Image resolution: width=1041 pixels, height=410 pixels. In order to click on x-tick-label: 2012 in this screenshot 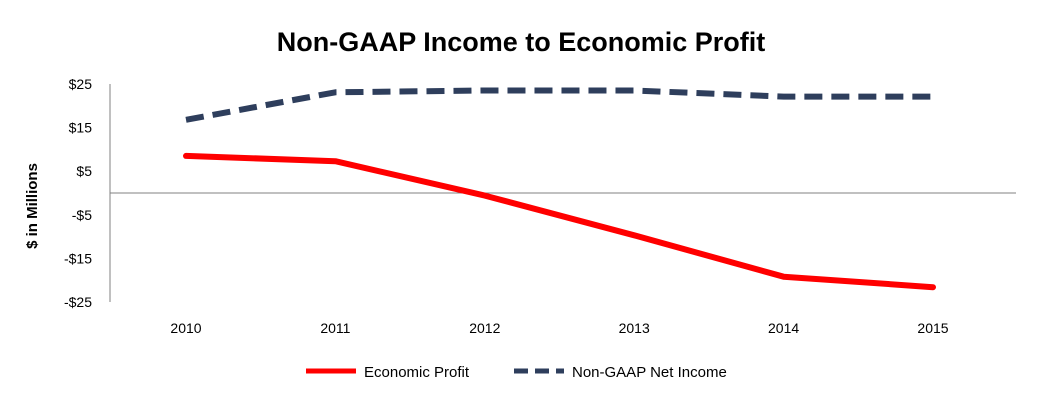, I will do `click(484, 328)`.